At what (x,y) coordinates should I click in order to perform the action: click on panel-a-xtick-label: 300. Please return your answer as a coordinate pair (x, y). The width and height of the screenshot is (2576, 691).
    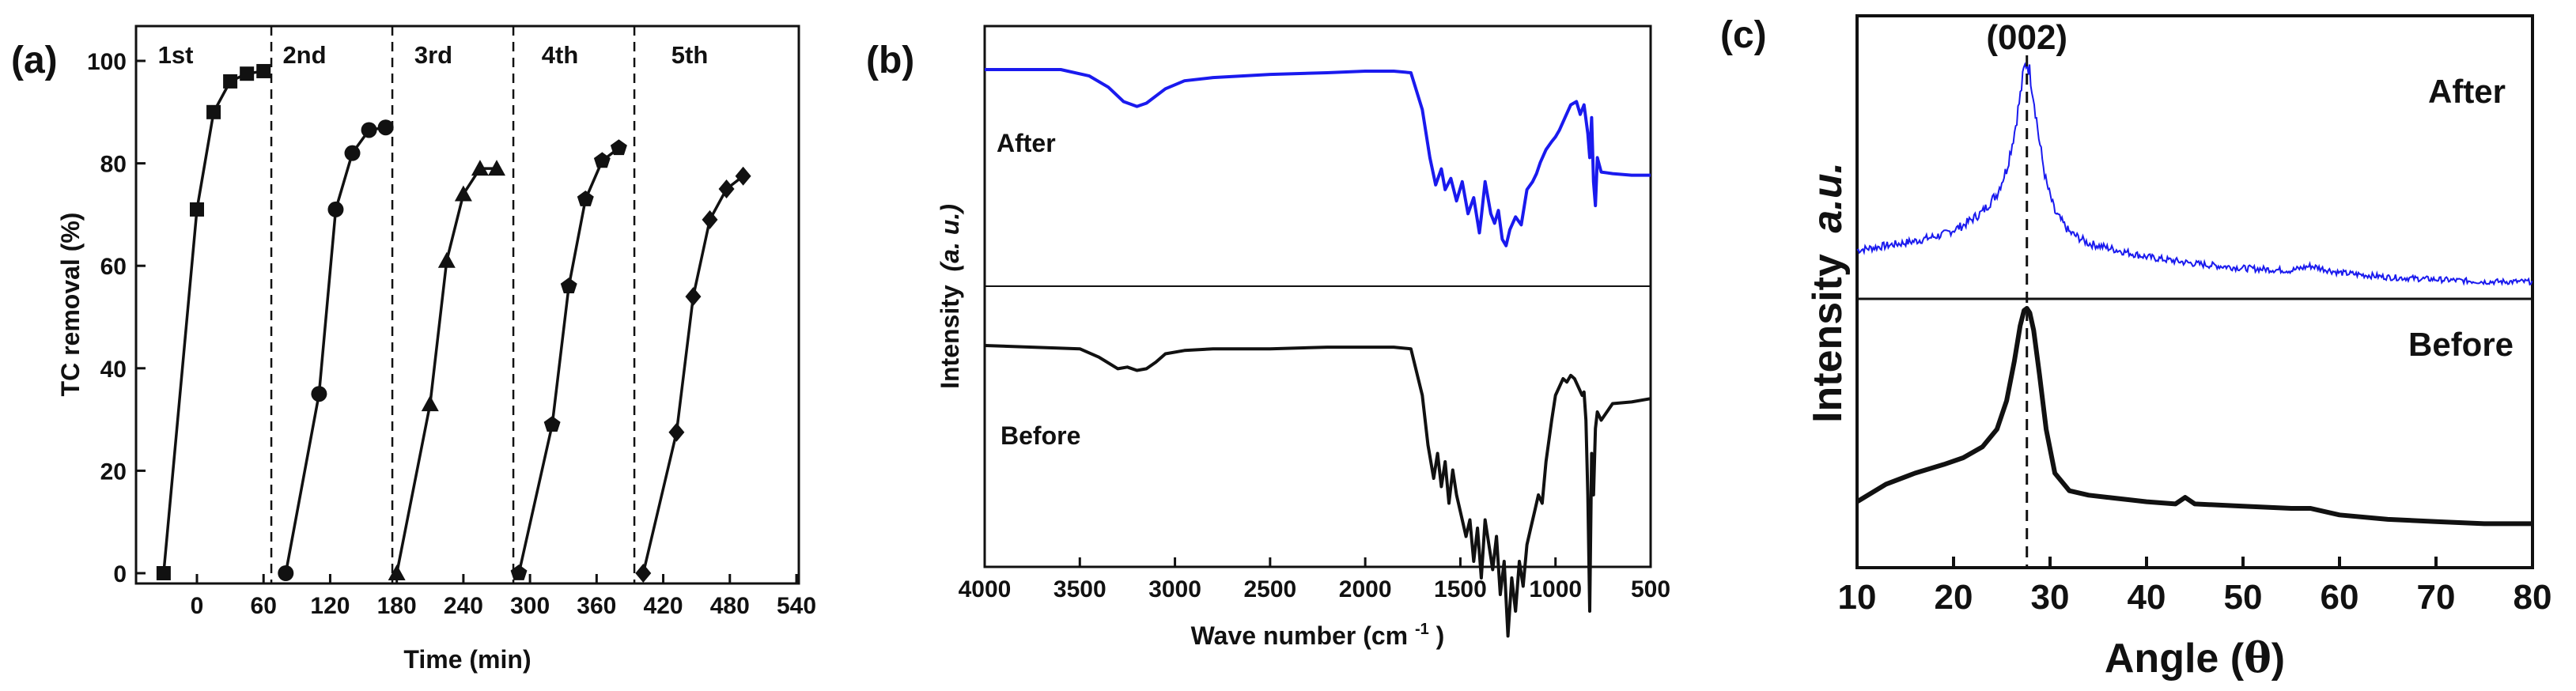
    Looking at the image, I should click on (530, 606).